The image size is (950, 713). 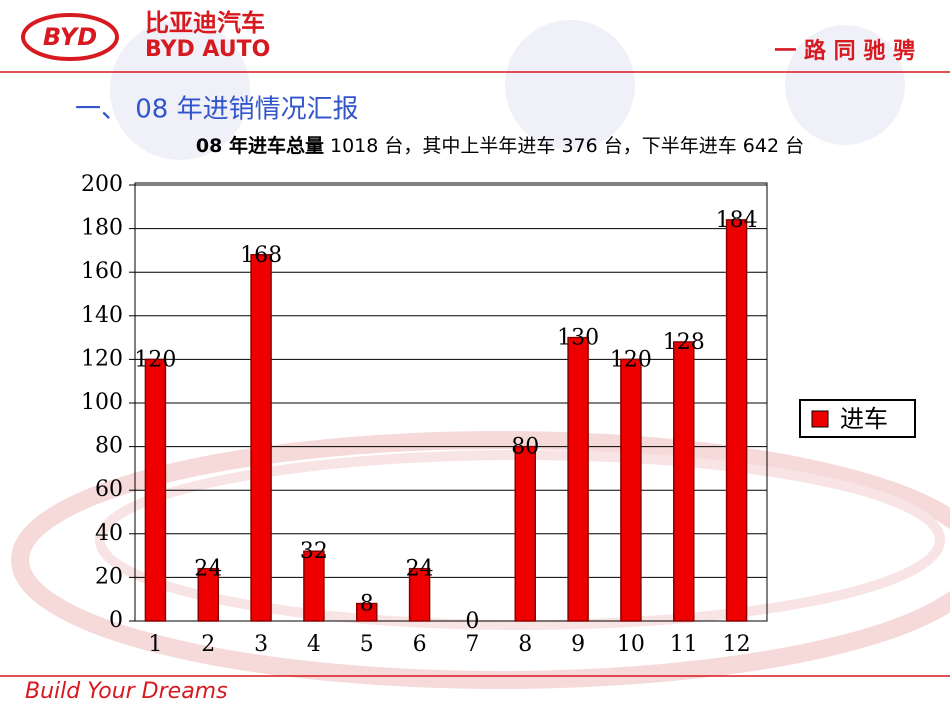 I want to click on logo: BYD, so click(x=70, y=37).